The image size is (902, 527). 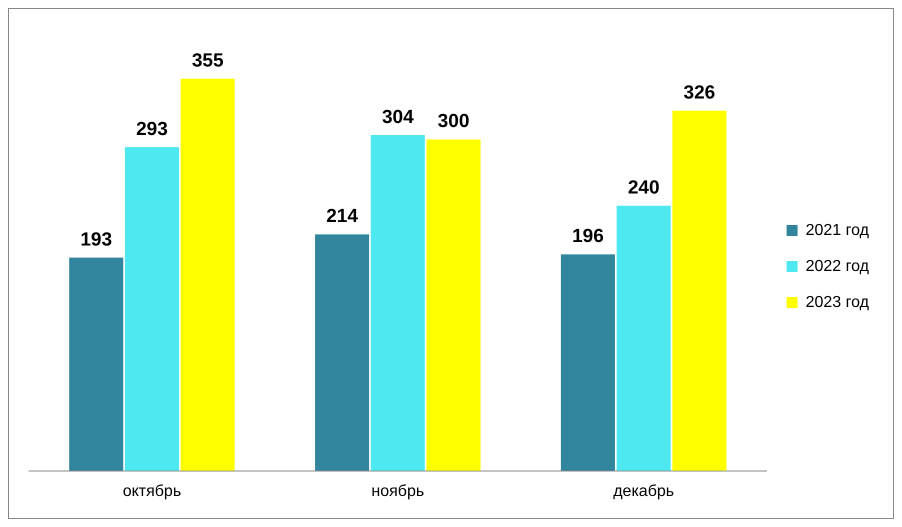 I want to click on legend-label: 2021 год, so click(x=838, y=230).